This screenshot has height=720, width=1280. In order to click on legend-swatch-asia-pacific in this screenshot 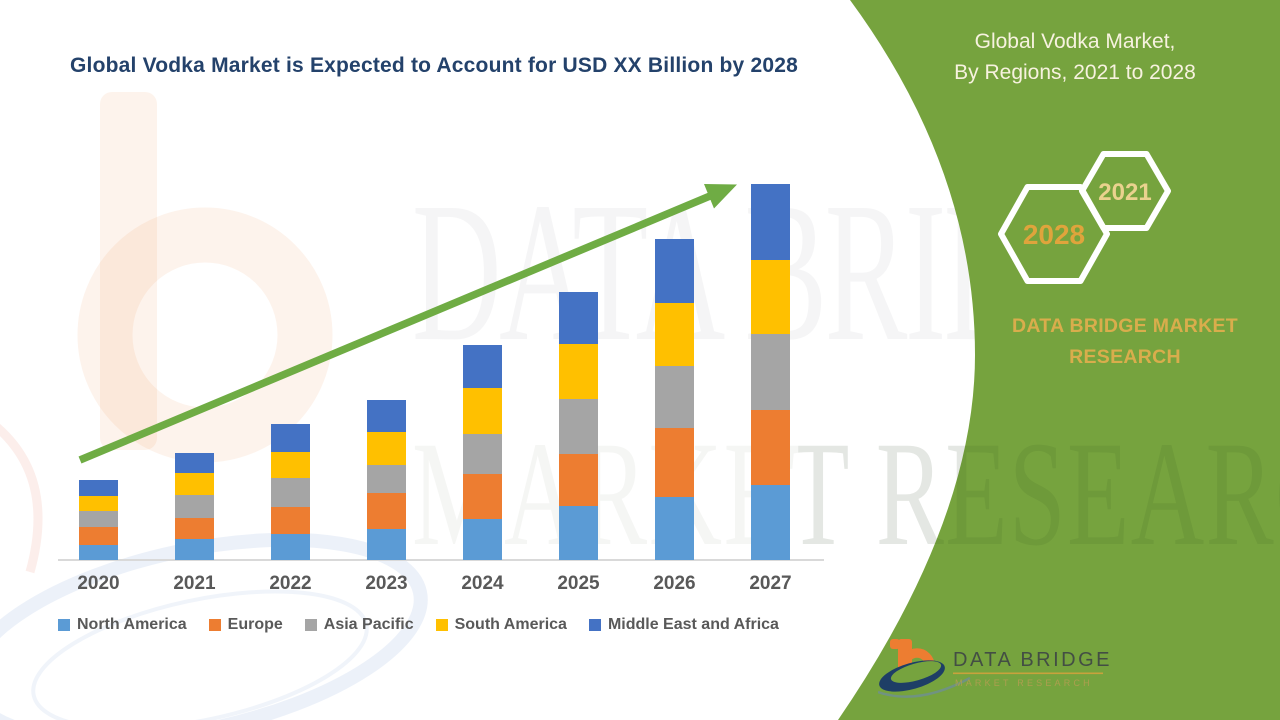, I will do `click(310, 625)`.